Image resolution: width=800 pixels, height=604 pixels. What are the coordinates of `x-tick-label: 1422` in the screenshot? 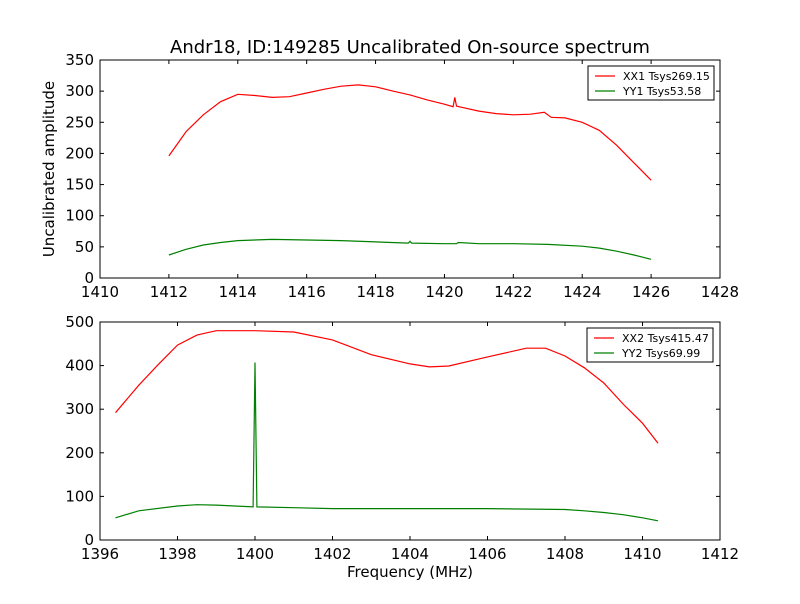 It's located at (513, 292).